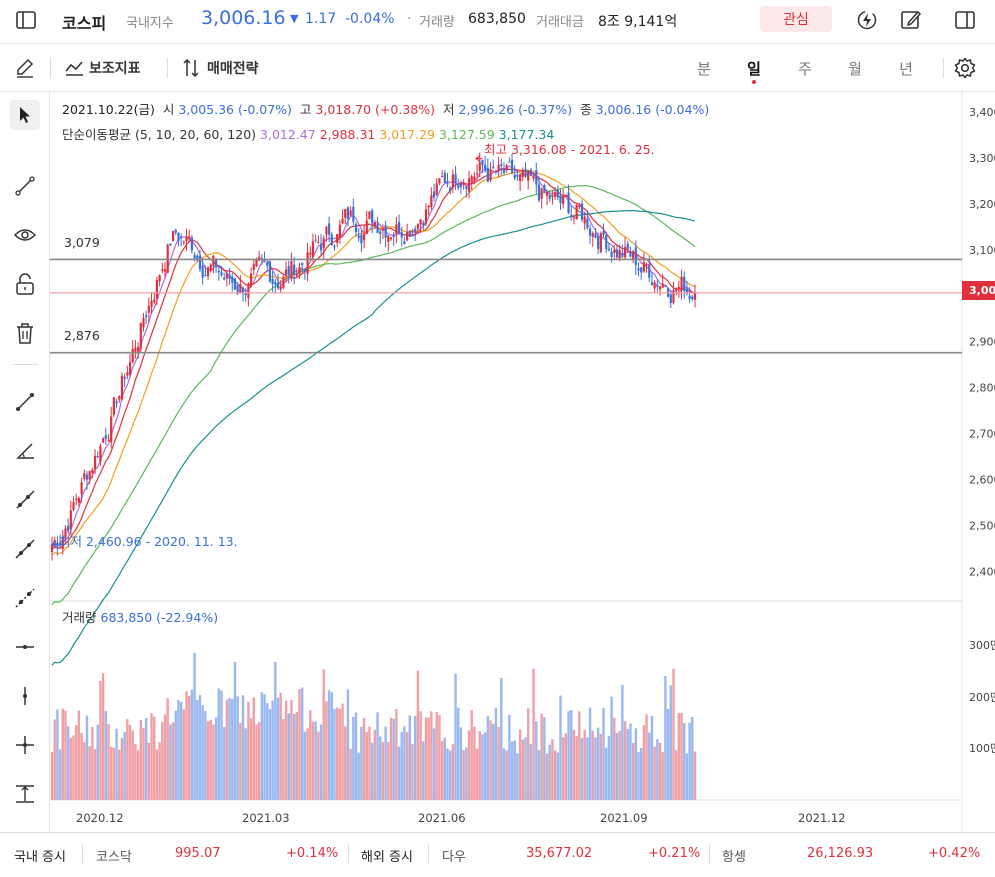 The width and height of the screenshot is (995, 877). I want to click on eye-icon, so click(25, 235).